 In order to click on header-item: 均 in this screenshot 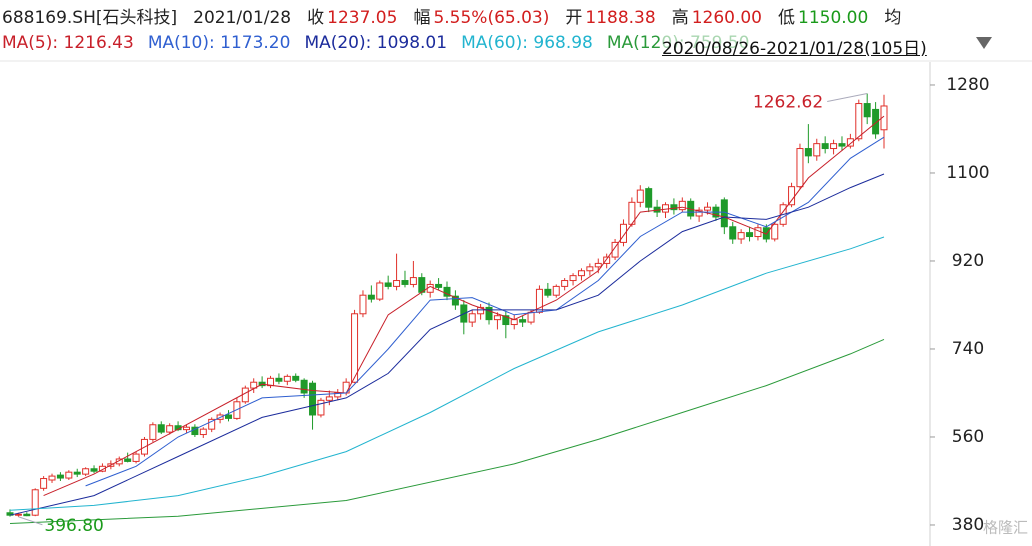, I will do `click(893, 18)`.